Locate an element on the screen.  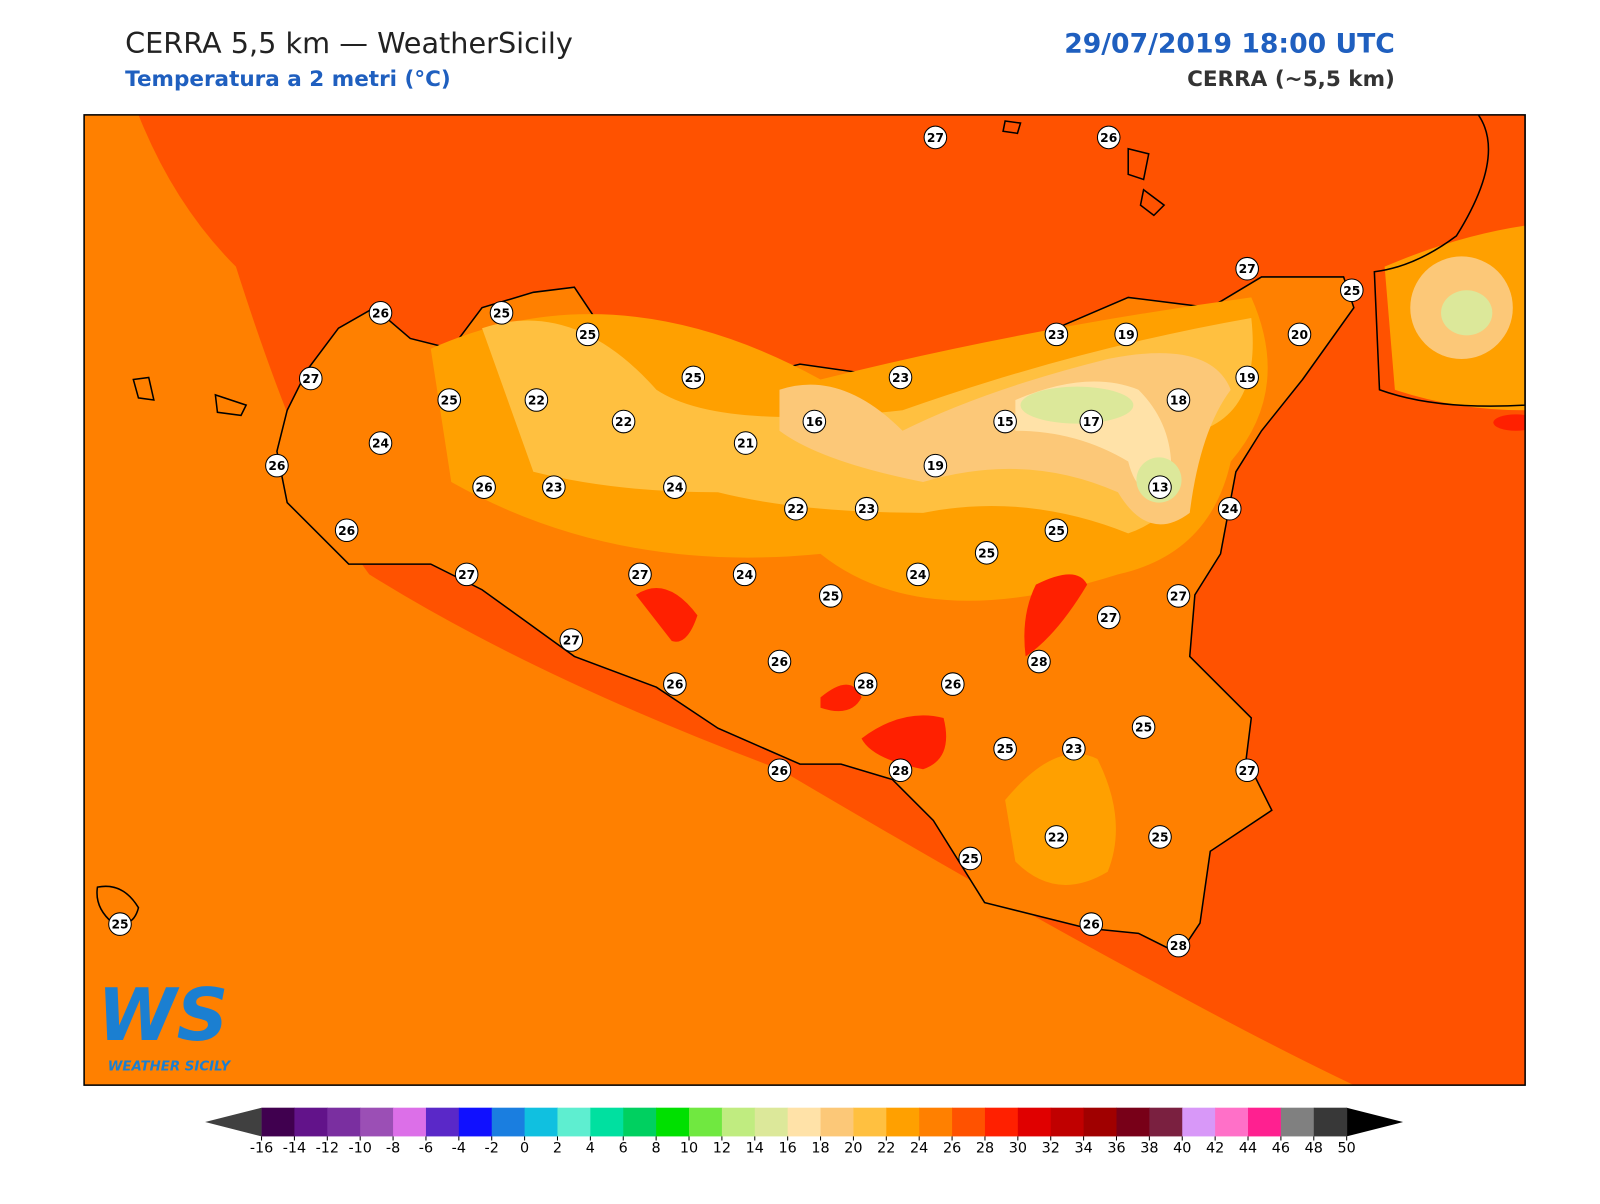
colorbar-label: 30 is located at coordinates (1018, 1149).